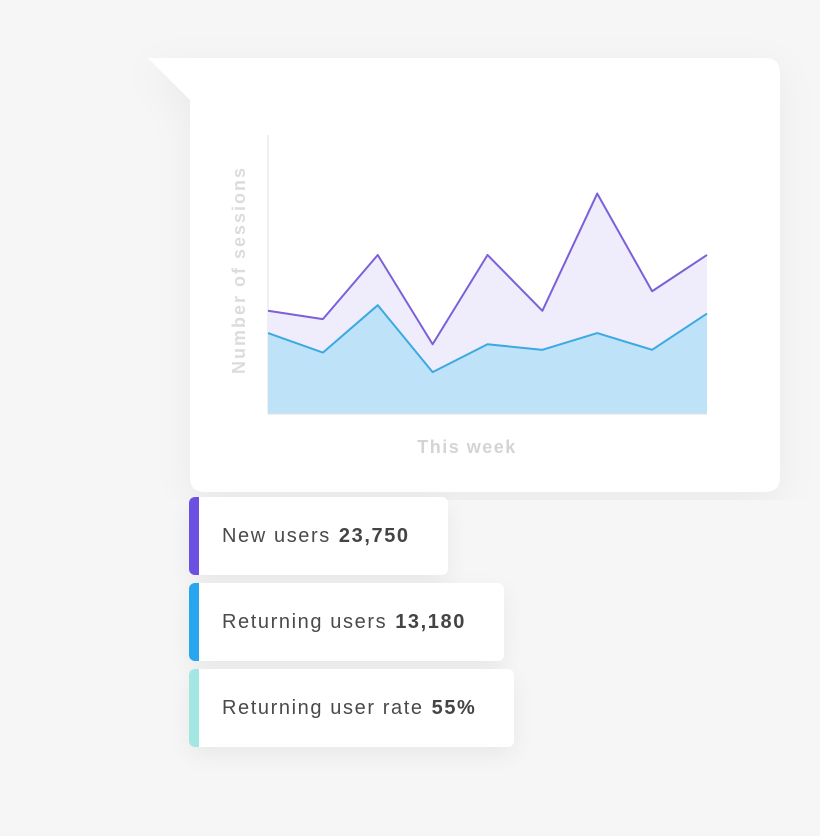 Image resolution: width=820 pixels, height=836 pixels. What do you see at coordinates (276, 535) in the screenshot?
I see `stat-label: New users` at bounding box center [276, 535].